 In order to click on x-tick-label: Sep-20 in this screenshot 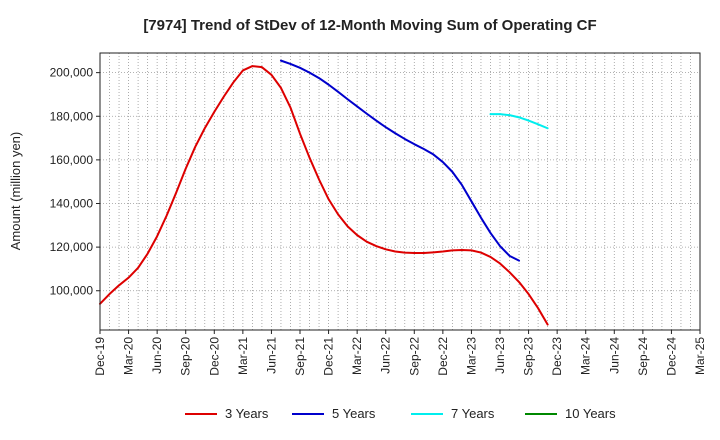, I will do `click(186, 356)`.